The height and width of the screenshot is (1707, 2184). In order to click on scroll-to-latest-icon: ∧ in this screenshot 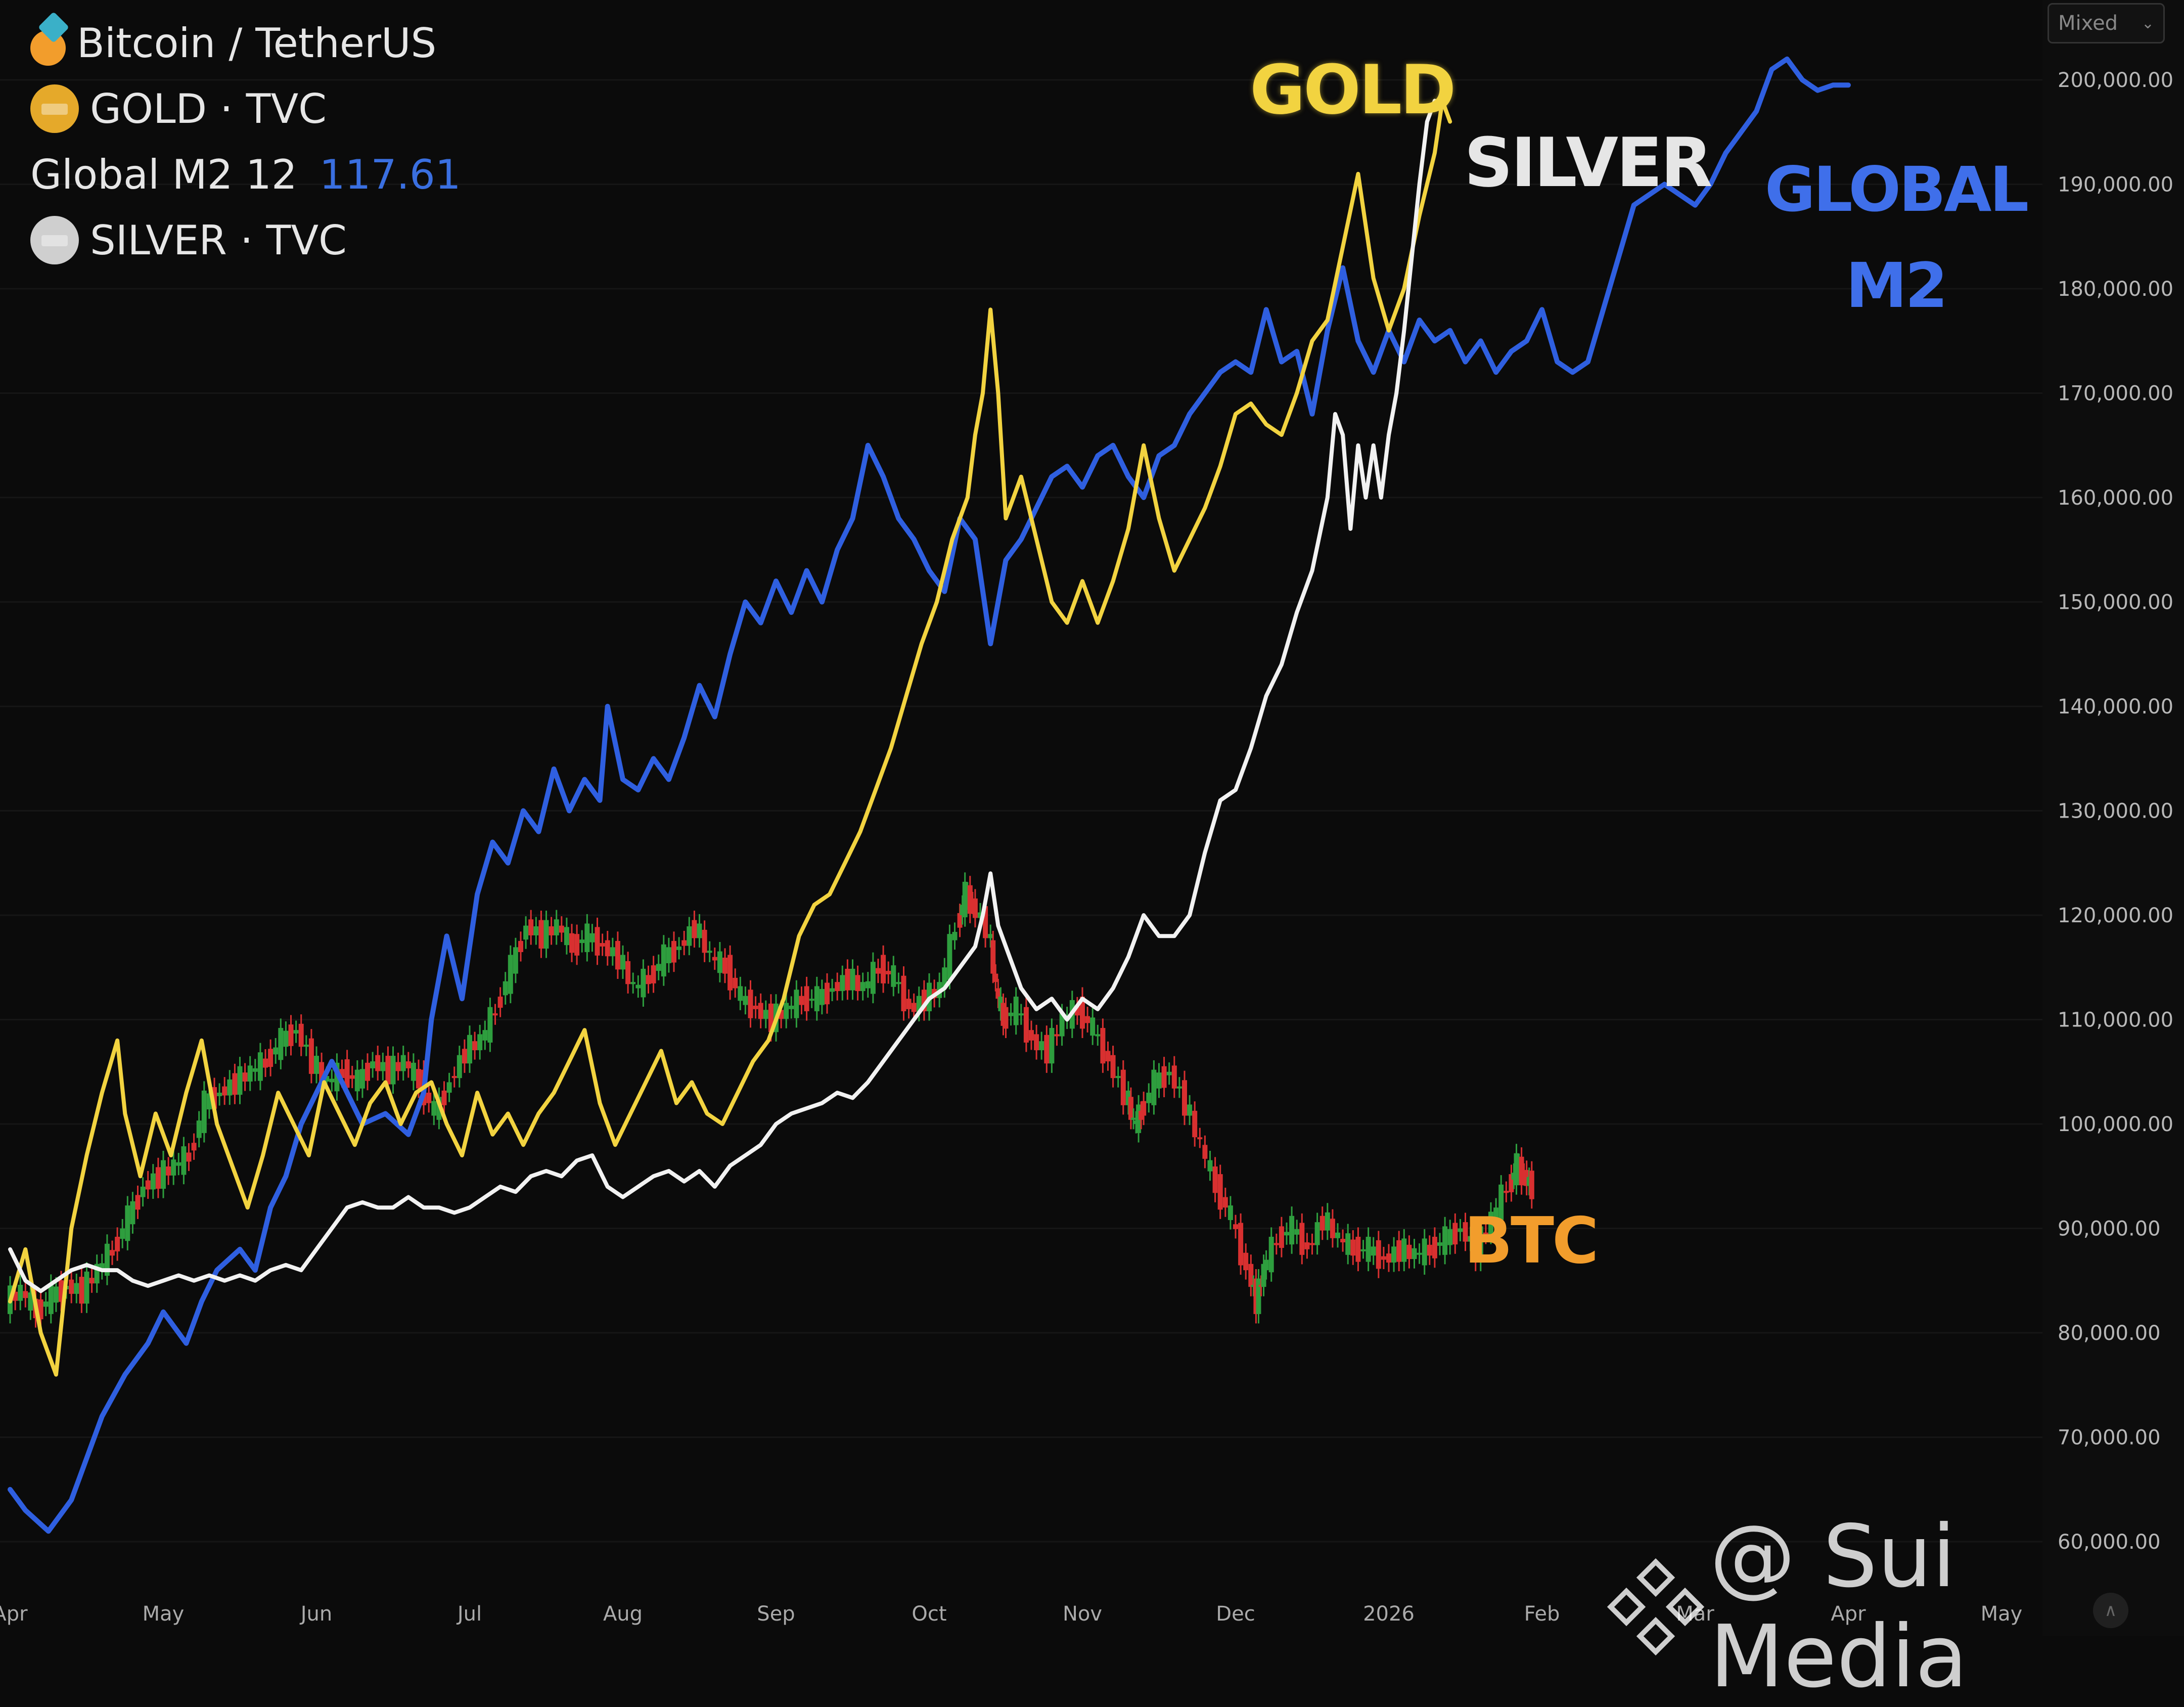, I will do `click(2110, 1610)`.